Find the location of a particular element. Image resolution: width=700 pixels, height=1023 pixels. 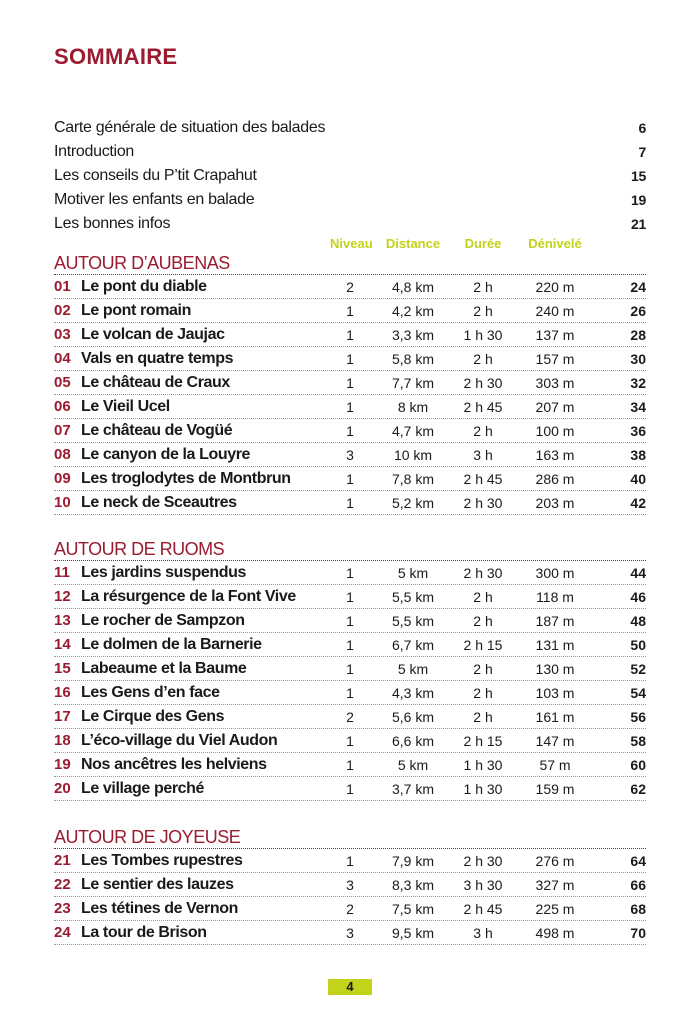

walk-elevation: 207 m is located at coordinates (555, 407).